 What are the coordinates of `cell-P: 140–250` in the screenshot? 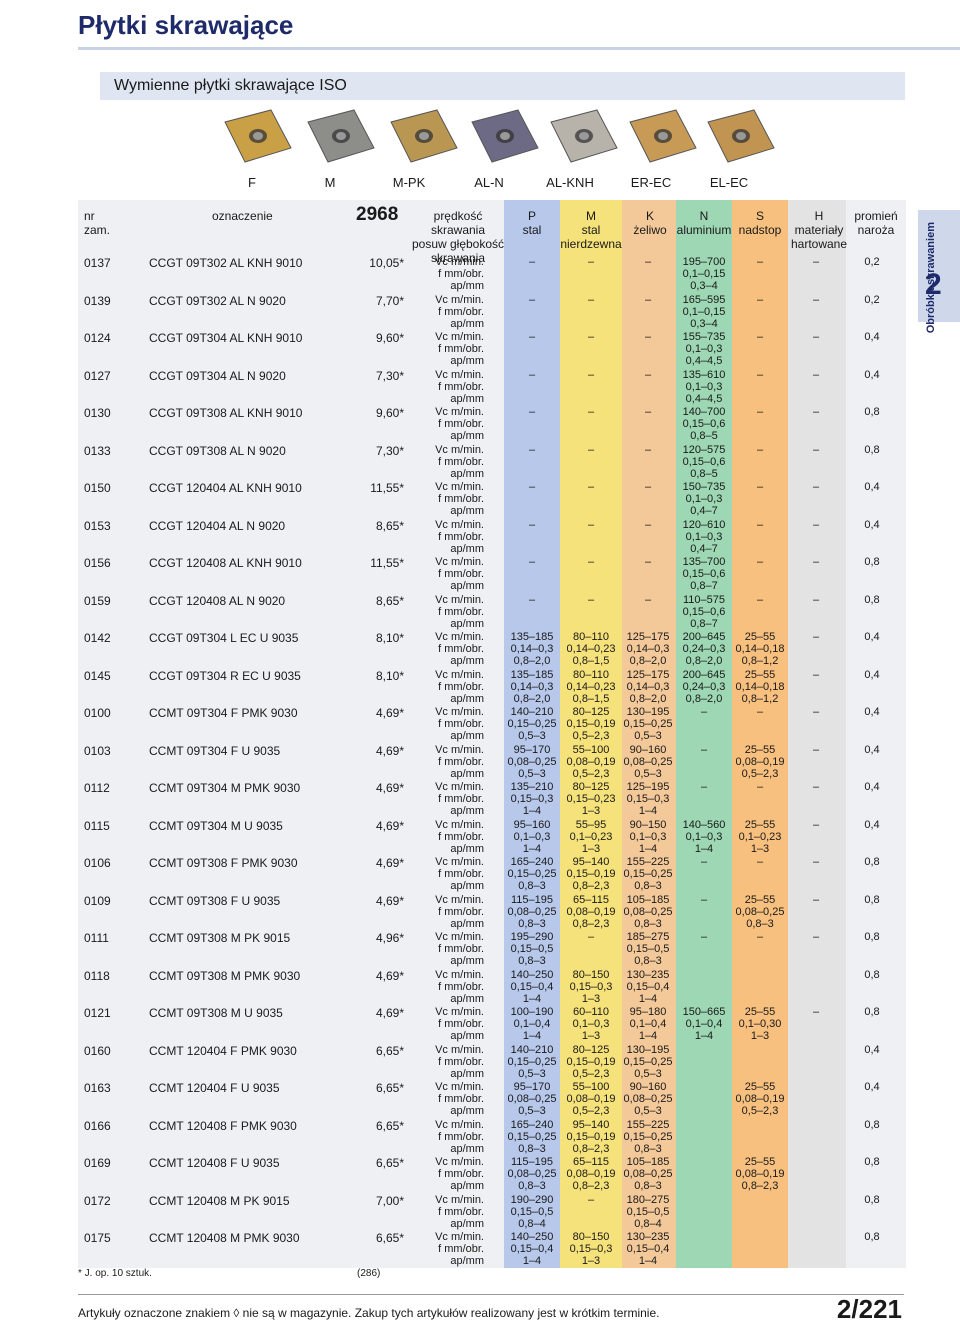 It's located at (532, 1237).